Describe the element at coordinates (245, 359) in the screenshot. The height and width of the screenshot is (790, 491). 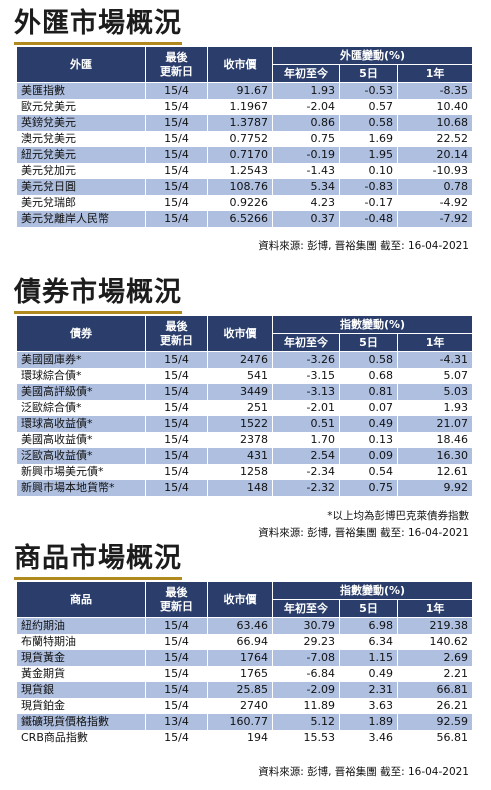
I see `bond-row: 美國國庫券* 15/4 2476 -3.26 0.58 -4.31` at that location.